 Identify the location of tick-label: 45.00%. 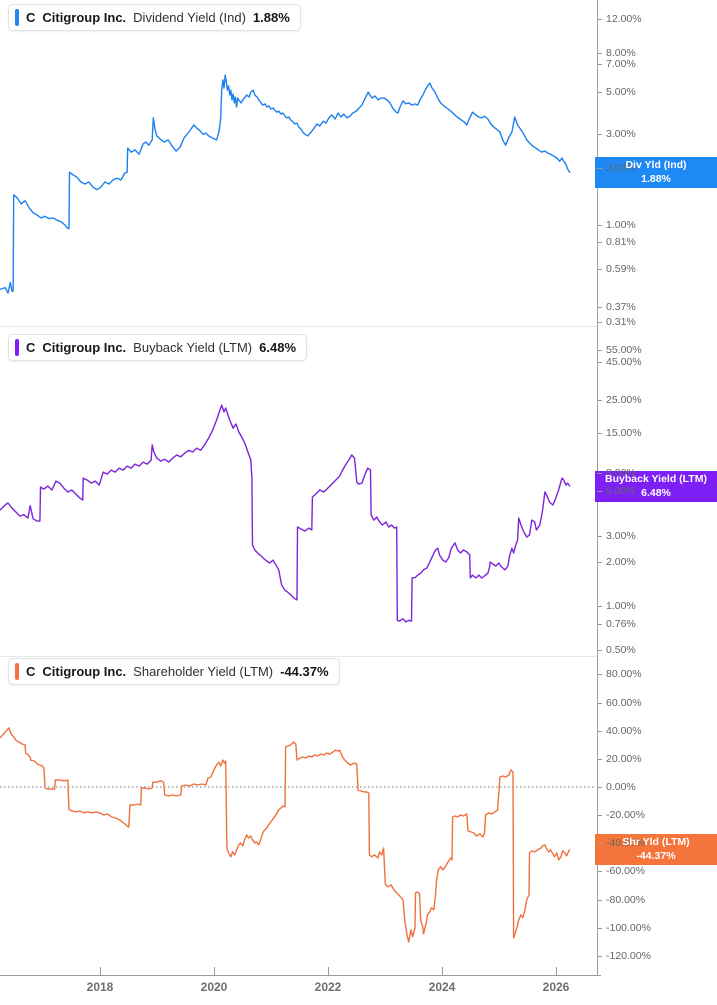
(624, 362).